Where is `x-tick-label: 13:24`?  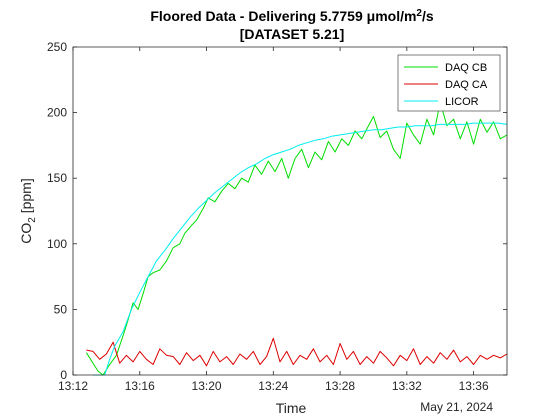
x-tick-label: 13:24 is located at coordinates (273, 386).